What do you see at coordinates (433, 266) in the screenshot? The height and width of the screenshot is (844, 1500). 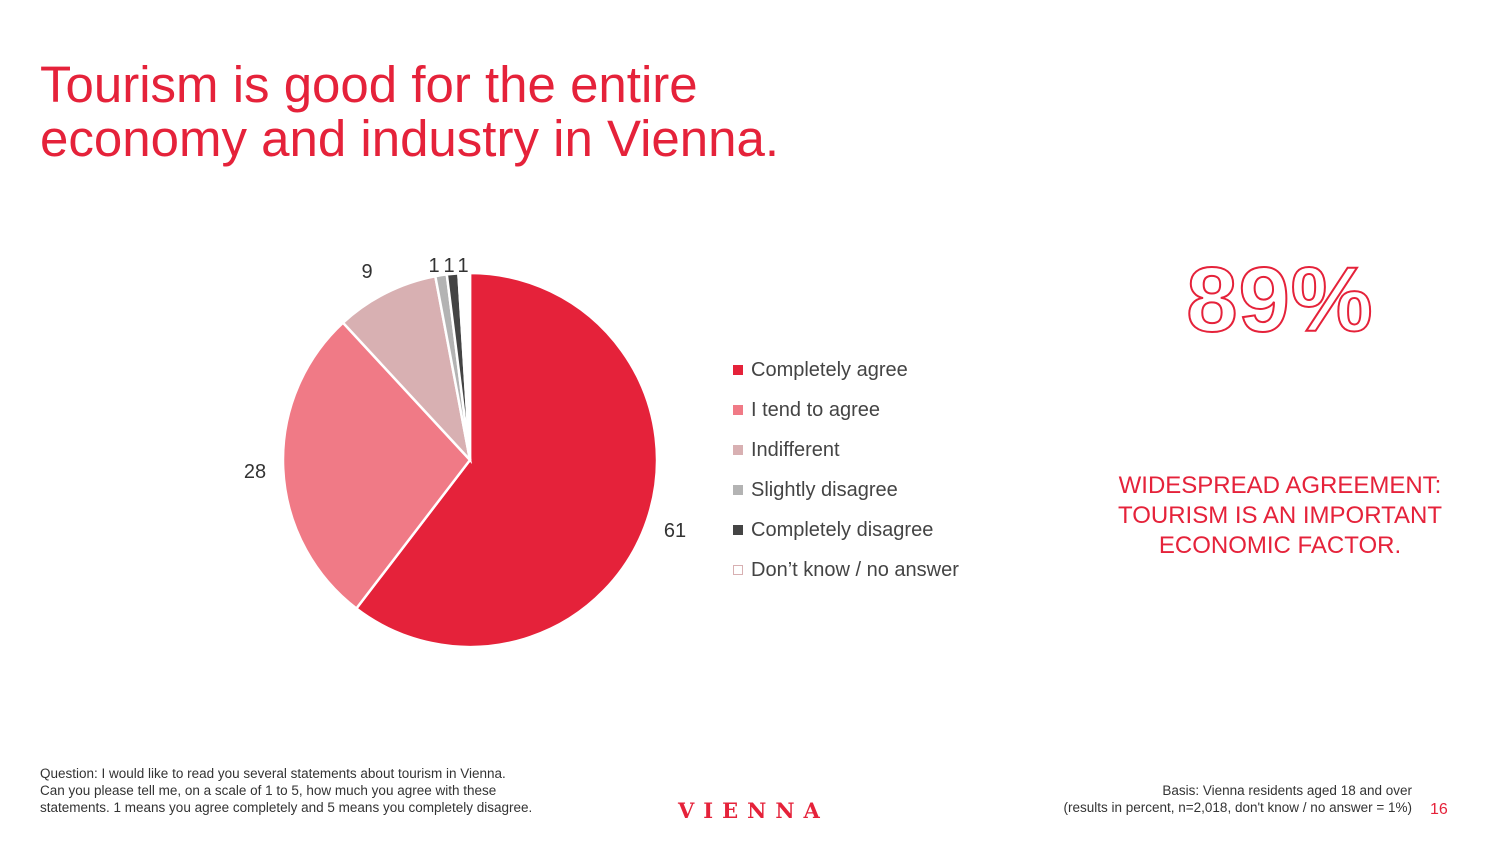 I see `pie-value-label-slightly-disagree: 1` at bounding box center [433, 266].